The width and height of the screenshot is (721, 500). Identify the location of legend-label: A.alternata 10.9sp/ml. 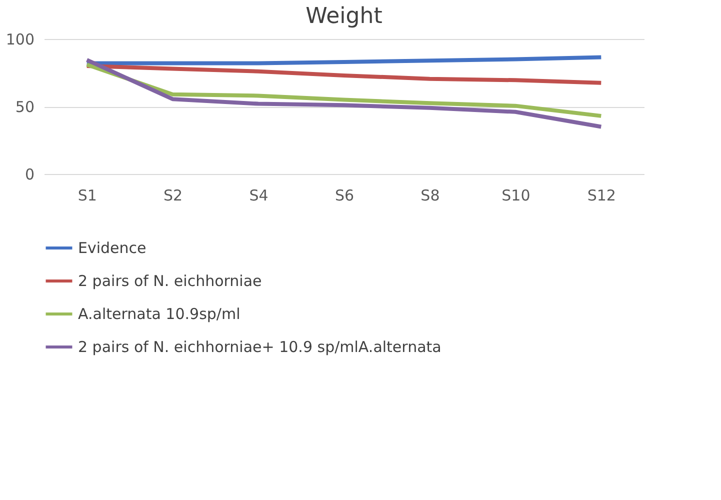
(159, 314).